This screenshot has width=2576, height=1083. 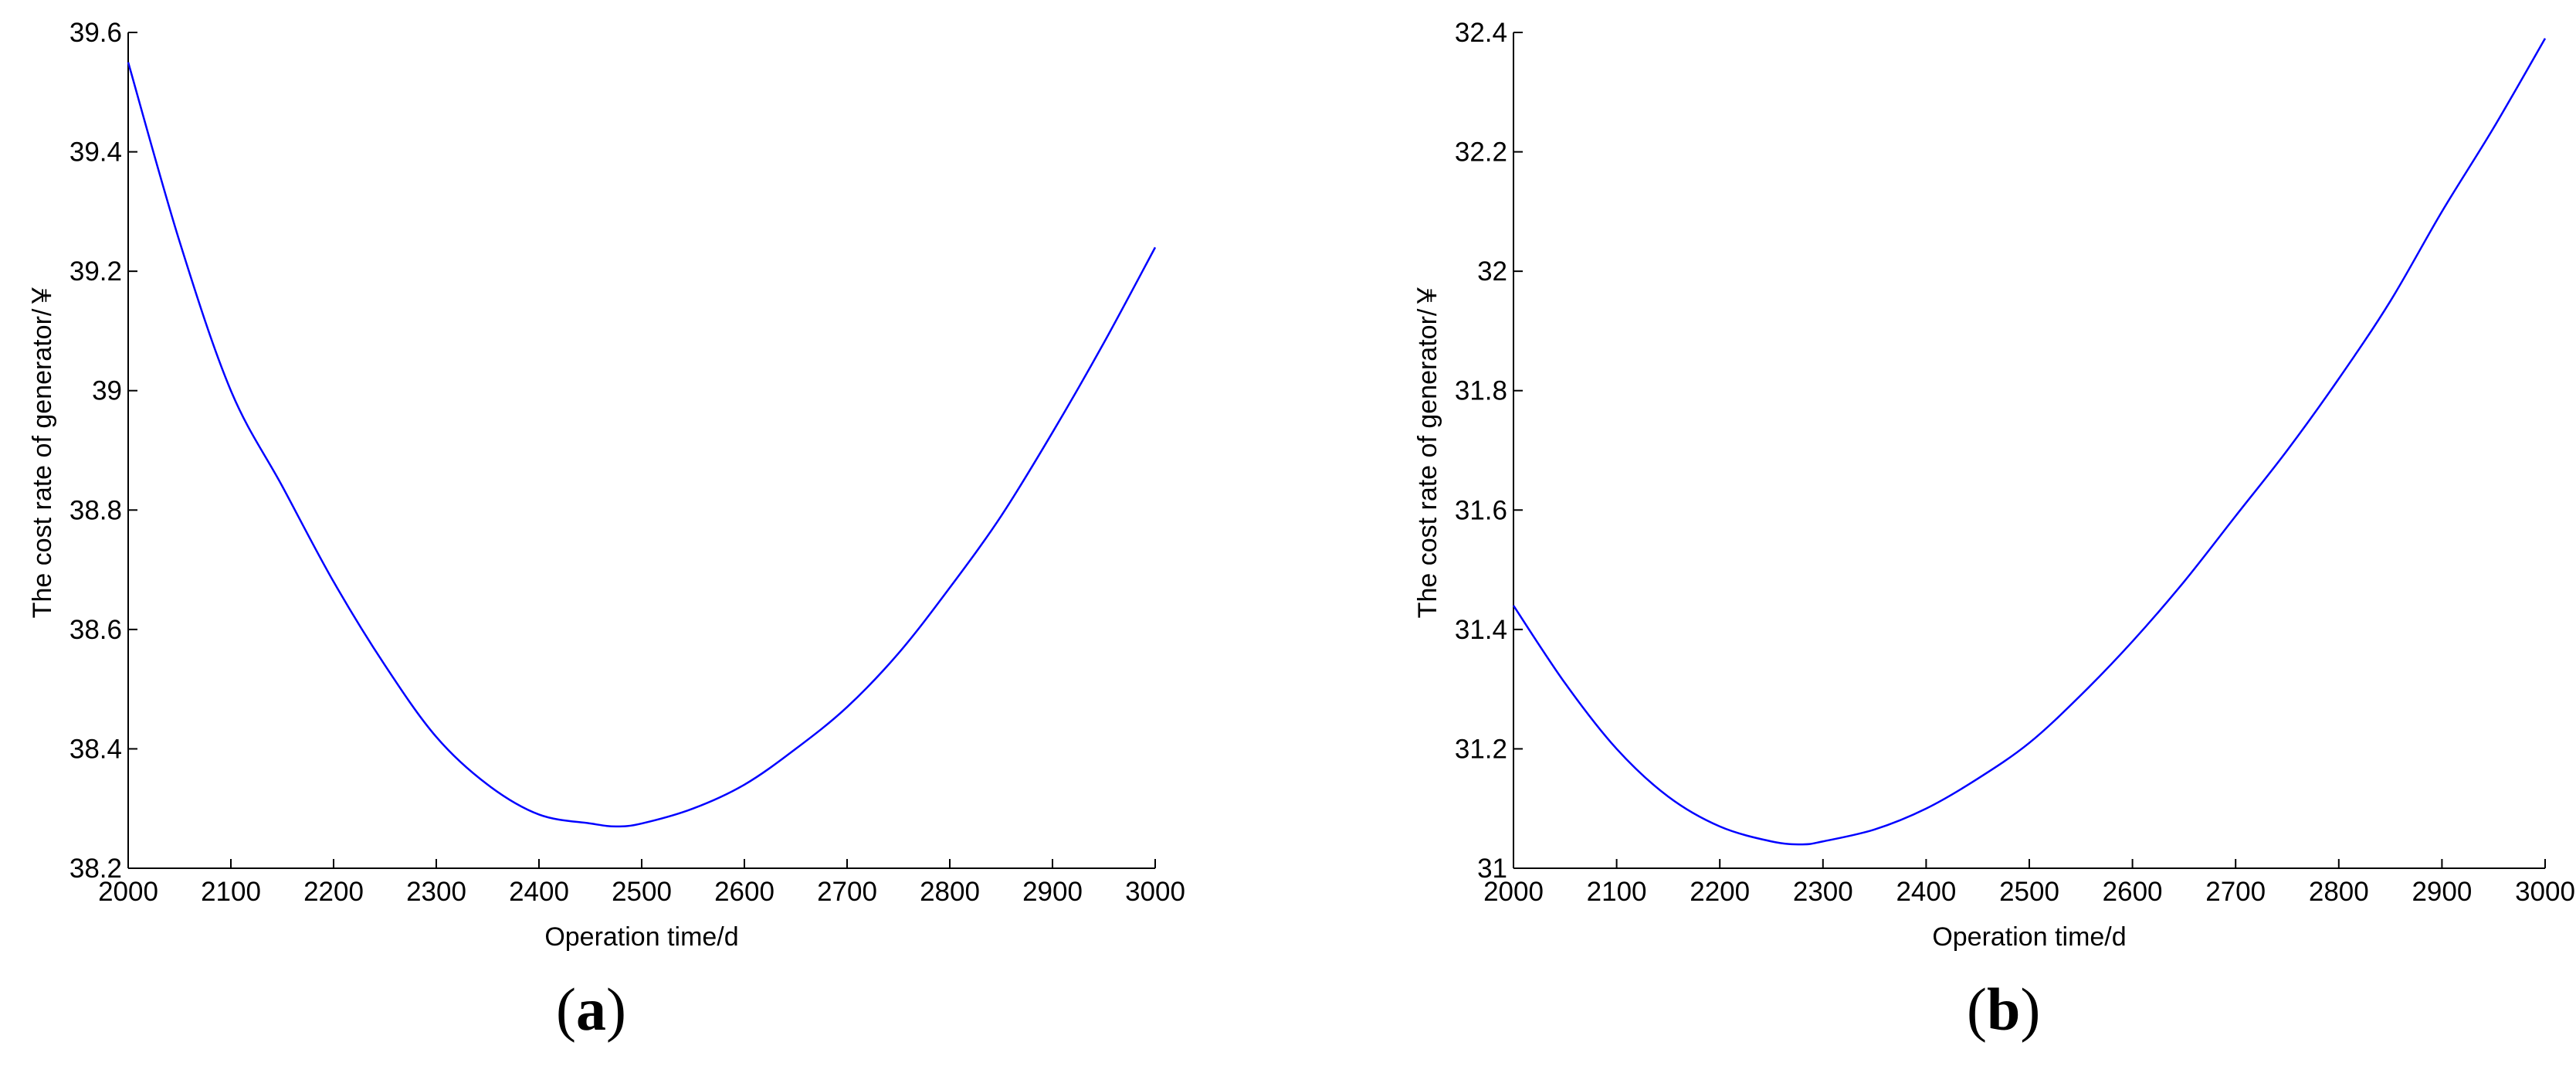 I want to click on y-tick-label: 38.8, so click(x=95, y=510).